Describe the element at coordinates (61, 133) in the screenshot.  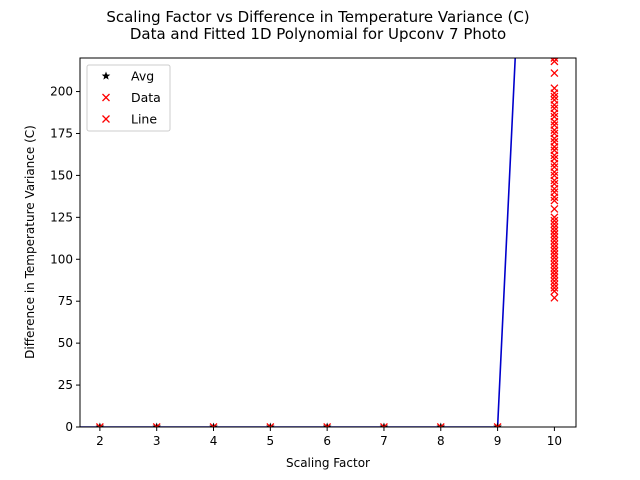
I see `y-tick-label: 175` at that location.